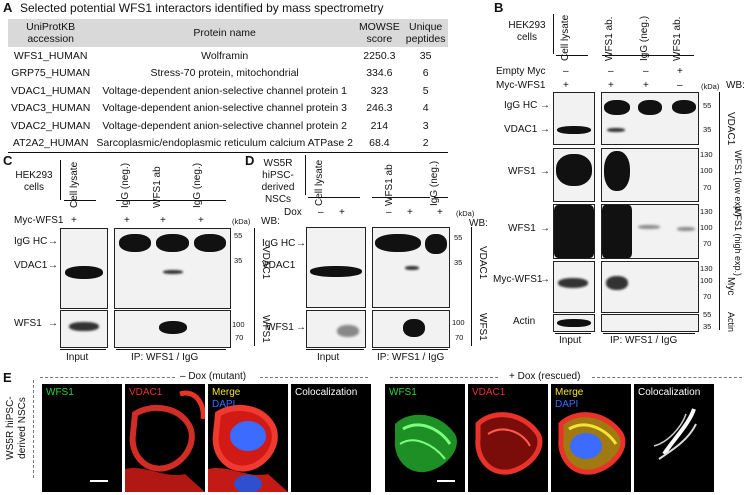  Describe the element at coordinates (379, 90) in the screenshot. I see `cell: 323` at that location.